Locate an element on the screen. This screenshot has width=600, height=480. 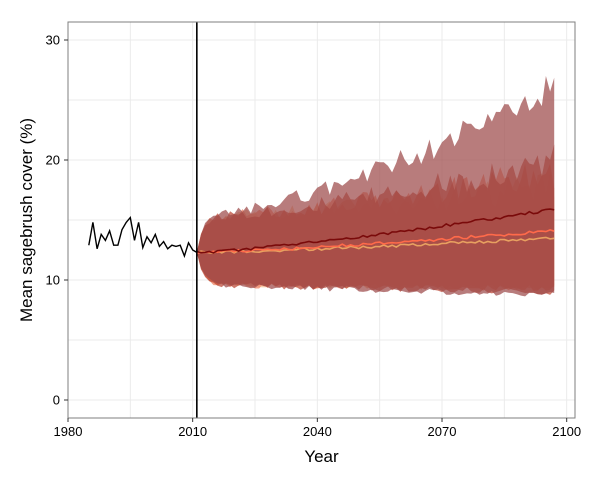
x-tick-label: 2040 is located at coordinates (317, 431).